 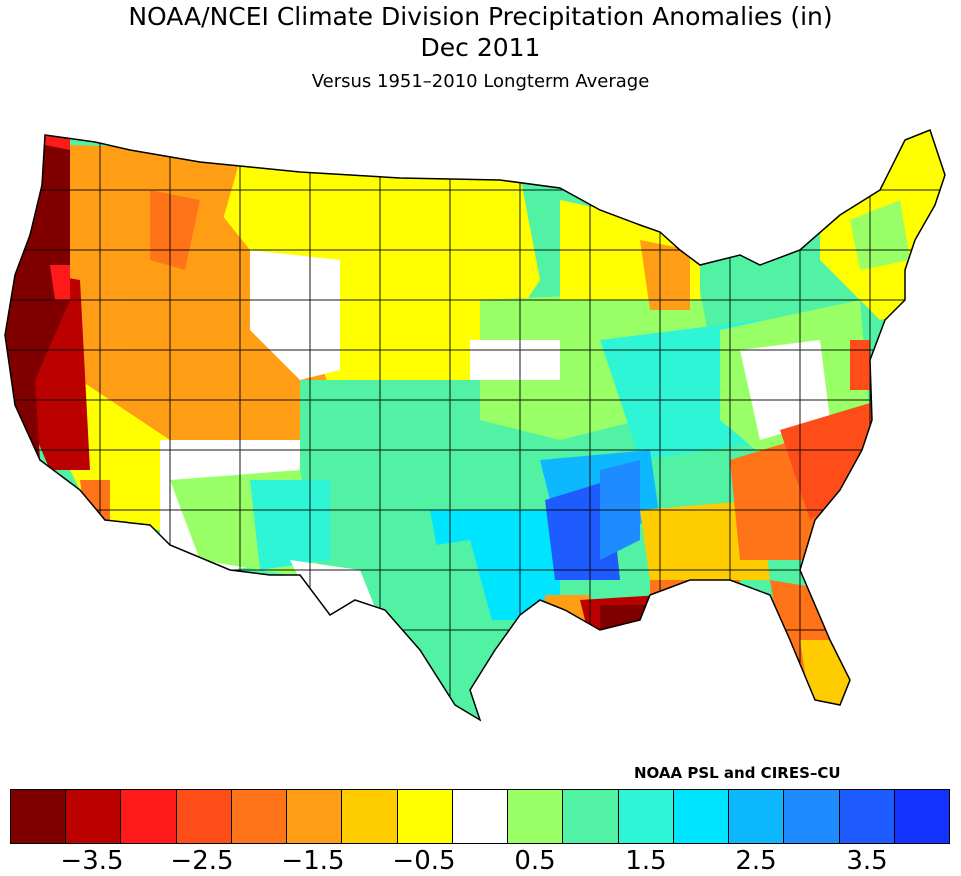 What do you see at coordinates (737, 773) in the screenshot?
I see `map-credit: NOAA PSL and CIRES–CU` at bounding box center [737, 773].